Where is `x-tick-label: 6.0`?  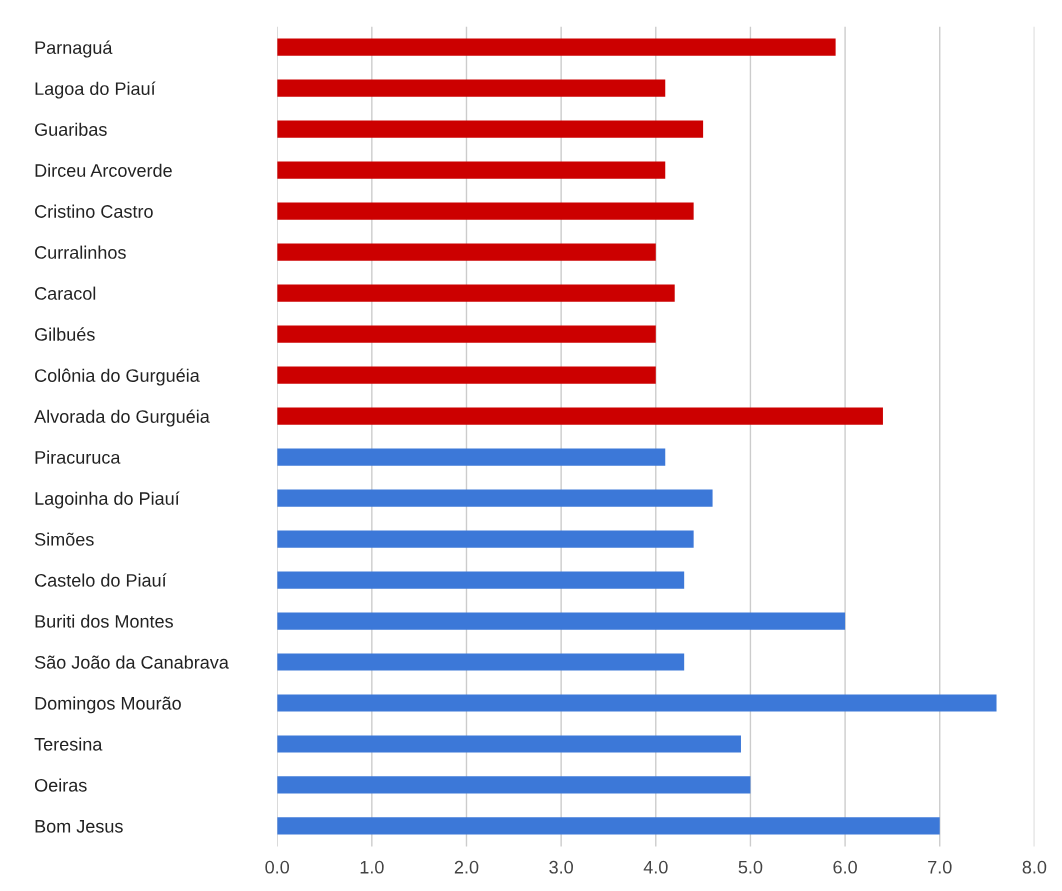 x-tick-label: 6.0 is located at coordinates (845, 867).